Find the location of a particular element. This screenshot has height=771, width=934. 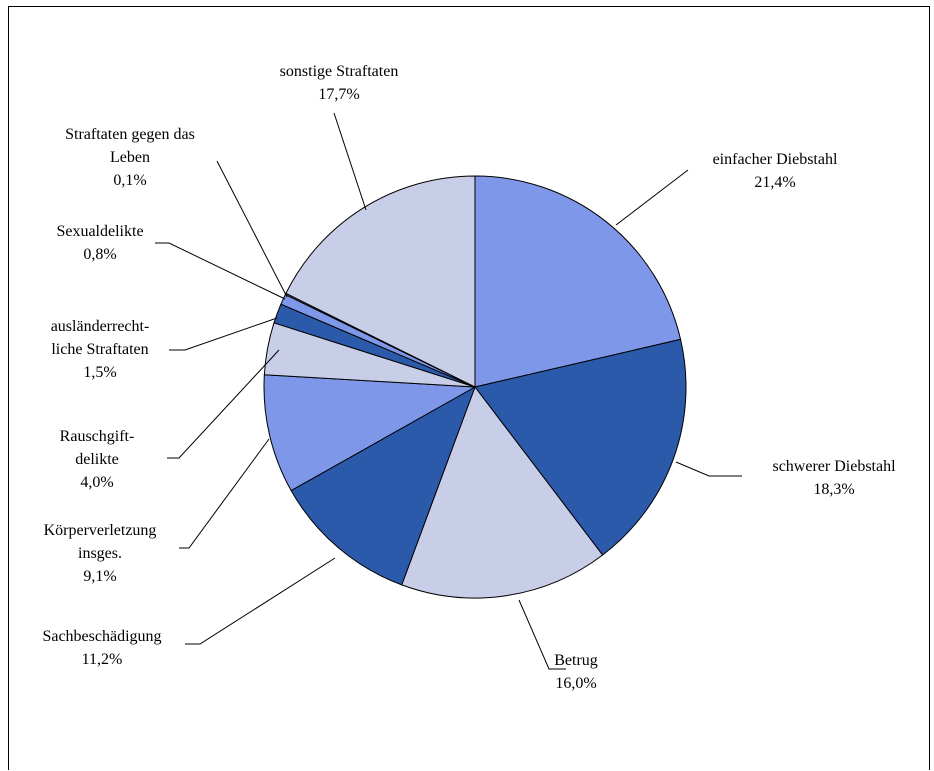

slice-label-line: Sexualdelikte is located at coordinates (99, 231).